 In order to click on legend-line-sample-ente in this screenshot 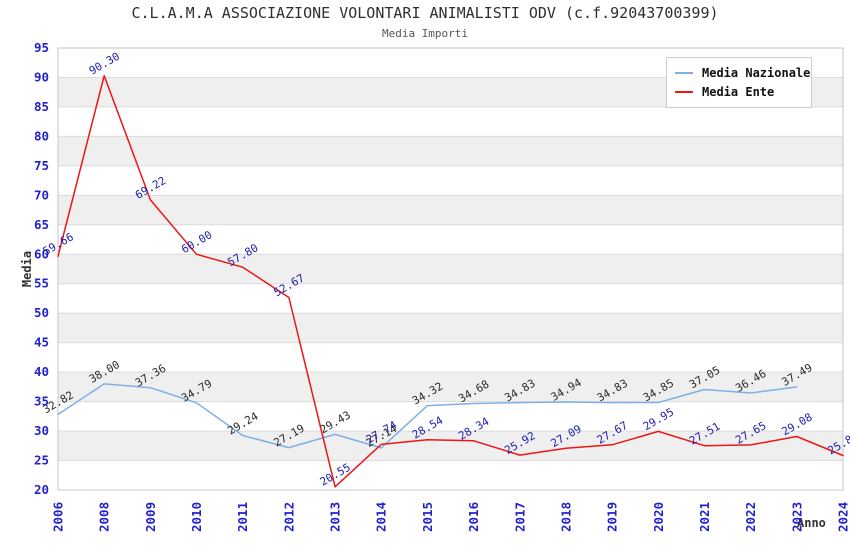, I will do `click(684, 91)`.